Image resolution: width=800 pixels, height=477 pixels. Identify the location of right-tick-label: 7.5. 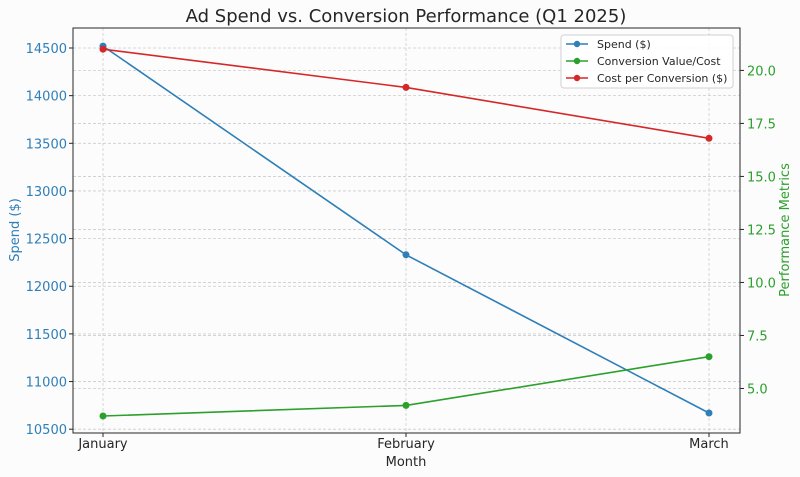
(757, 336).